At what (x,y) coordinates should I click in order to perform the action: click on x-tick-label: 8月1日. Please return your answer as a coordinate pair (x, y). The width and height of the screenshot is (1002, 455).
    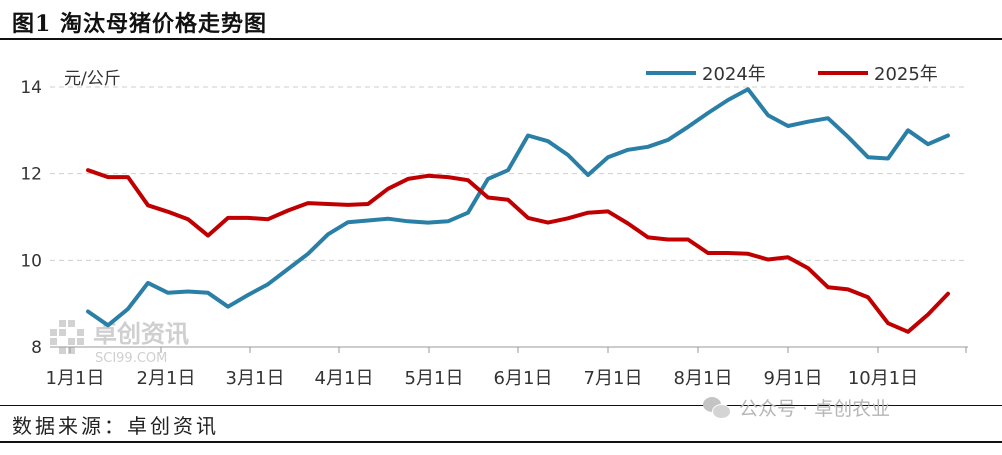
    Looking at the image, I should click on (703, 378).